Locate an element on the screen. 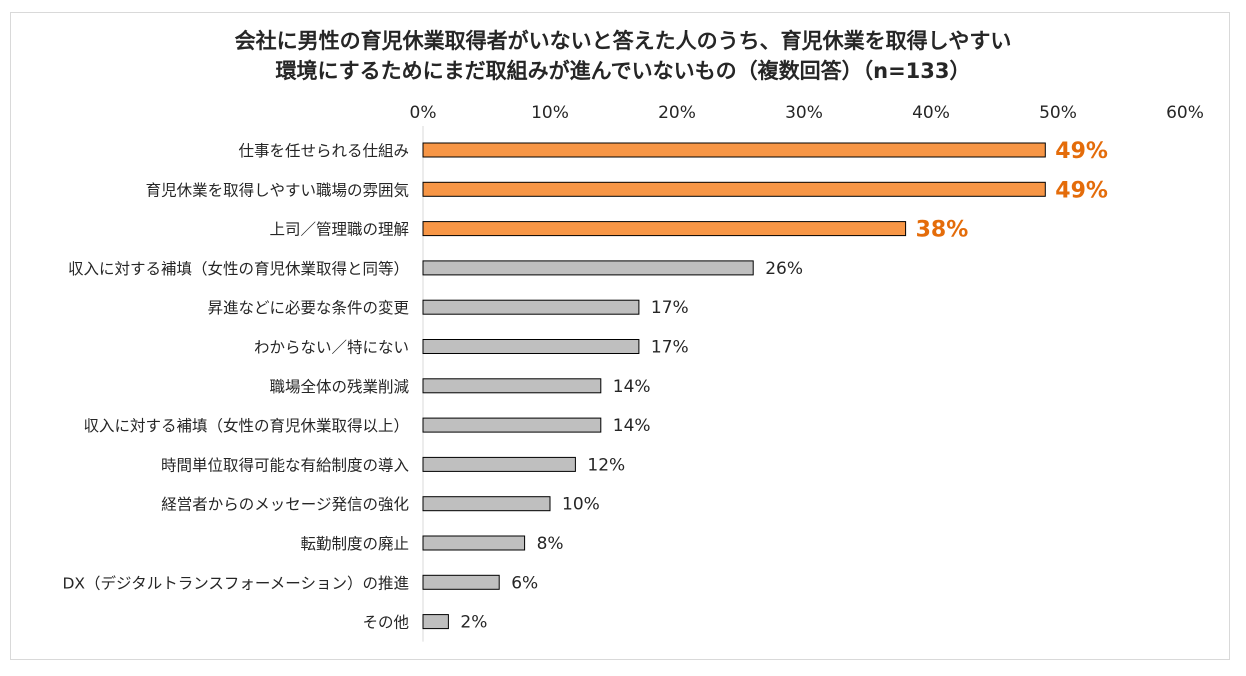 The width and height of the screenshot is (1246, 676). category-label: 上司／管理職の理解 is located at coordinates (339, 230).